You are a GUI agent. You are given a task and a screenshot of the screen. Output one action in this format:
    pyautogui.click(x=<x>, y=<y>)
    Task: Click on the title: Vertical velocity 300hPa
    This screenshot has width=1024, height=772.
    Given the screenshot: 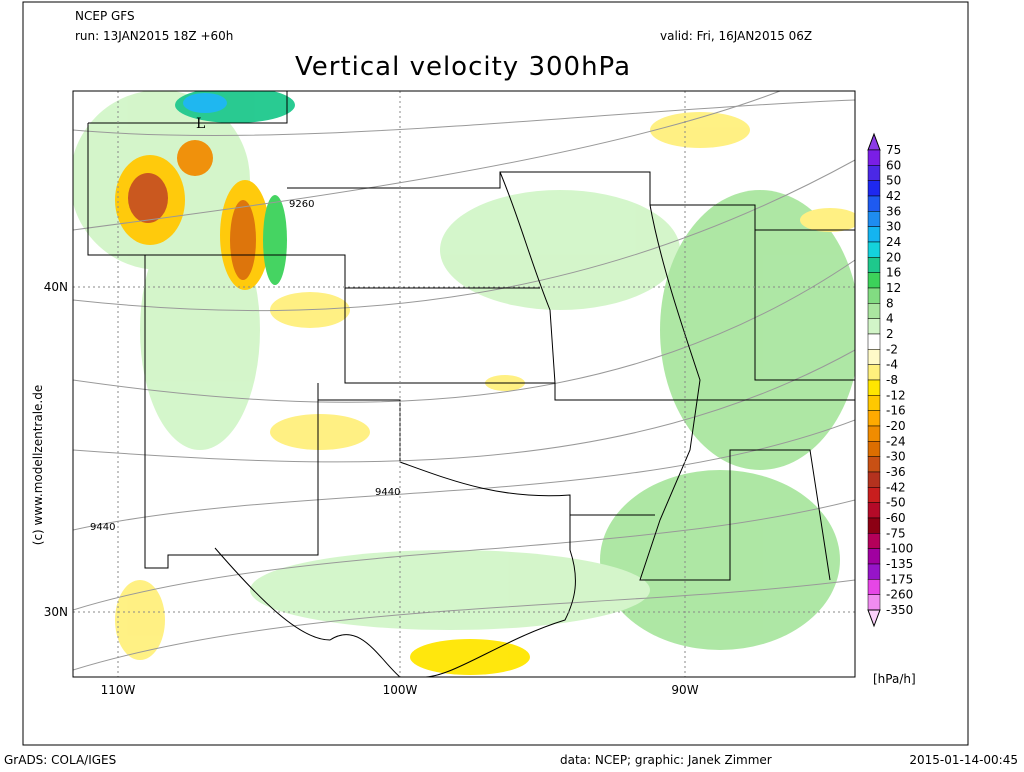 What is the action you would take?
    pyautogui.click(x=463, y=67)
    